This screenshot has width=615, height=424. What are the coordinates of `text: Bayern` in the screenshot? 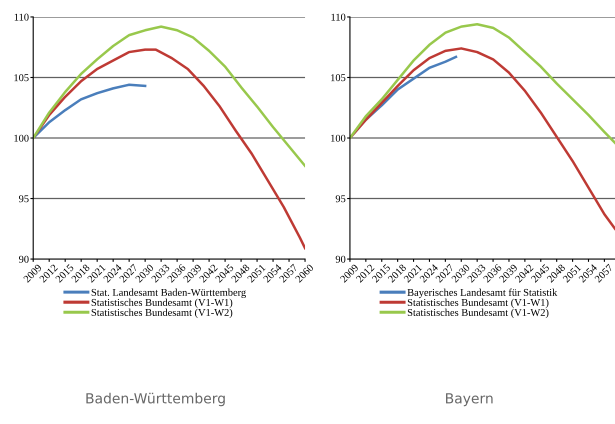 It's located at (469, 399).